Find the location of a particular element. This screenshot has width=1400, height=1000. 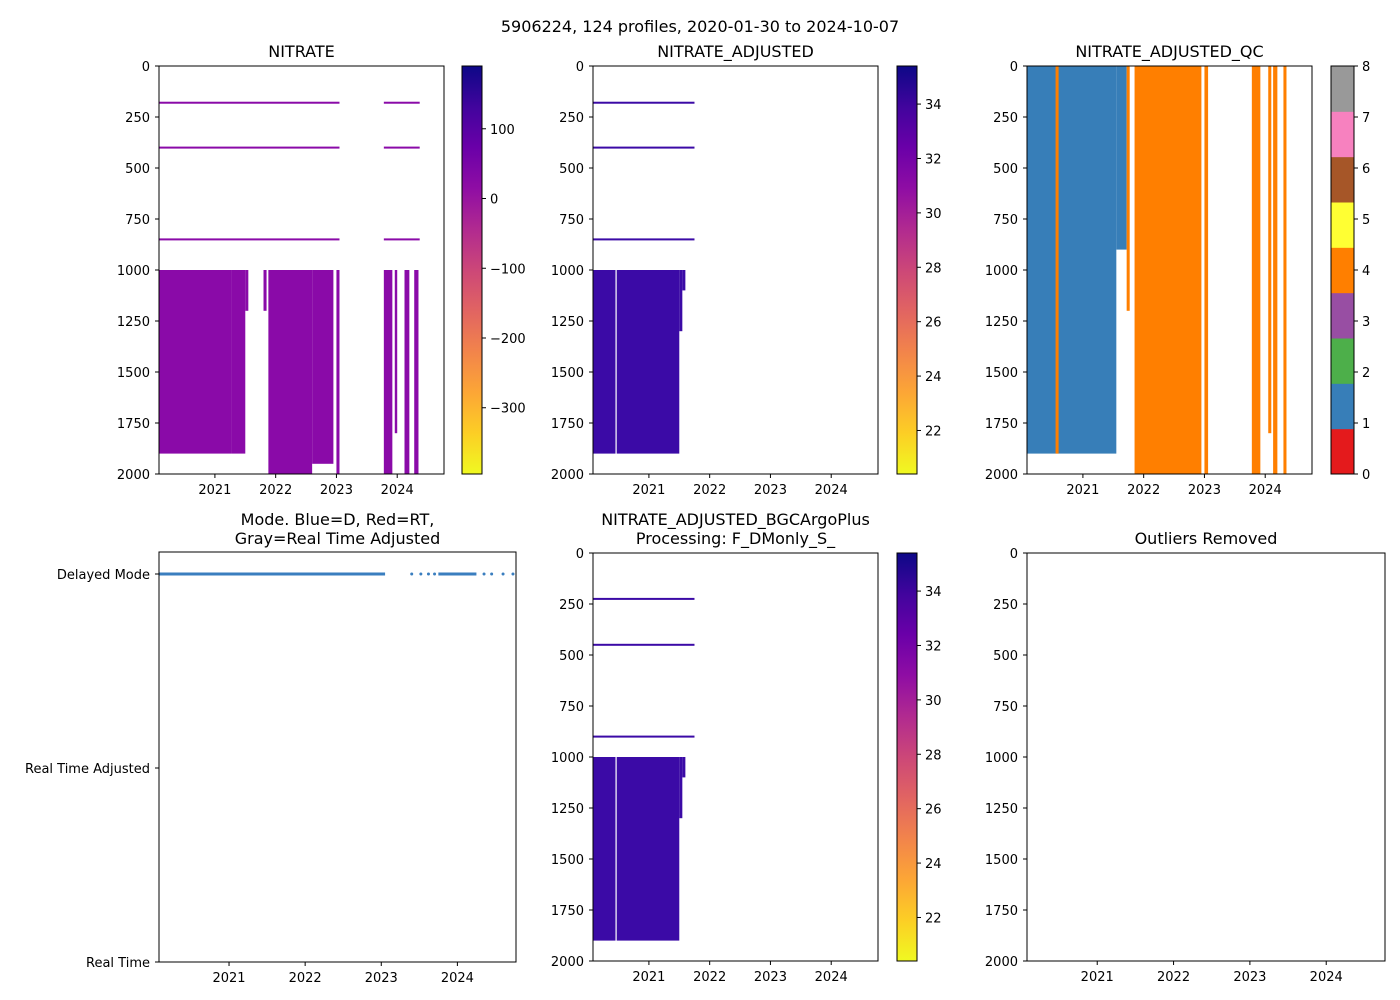

colorbar-tick-label: 26 is located at coordinates (933, 810).